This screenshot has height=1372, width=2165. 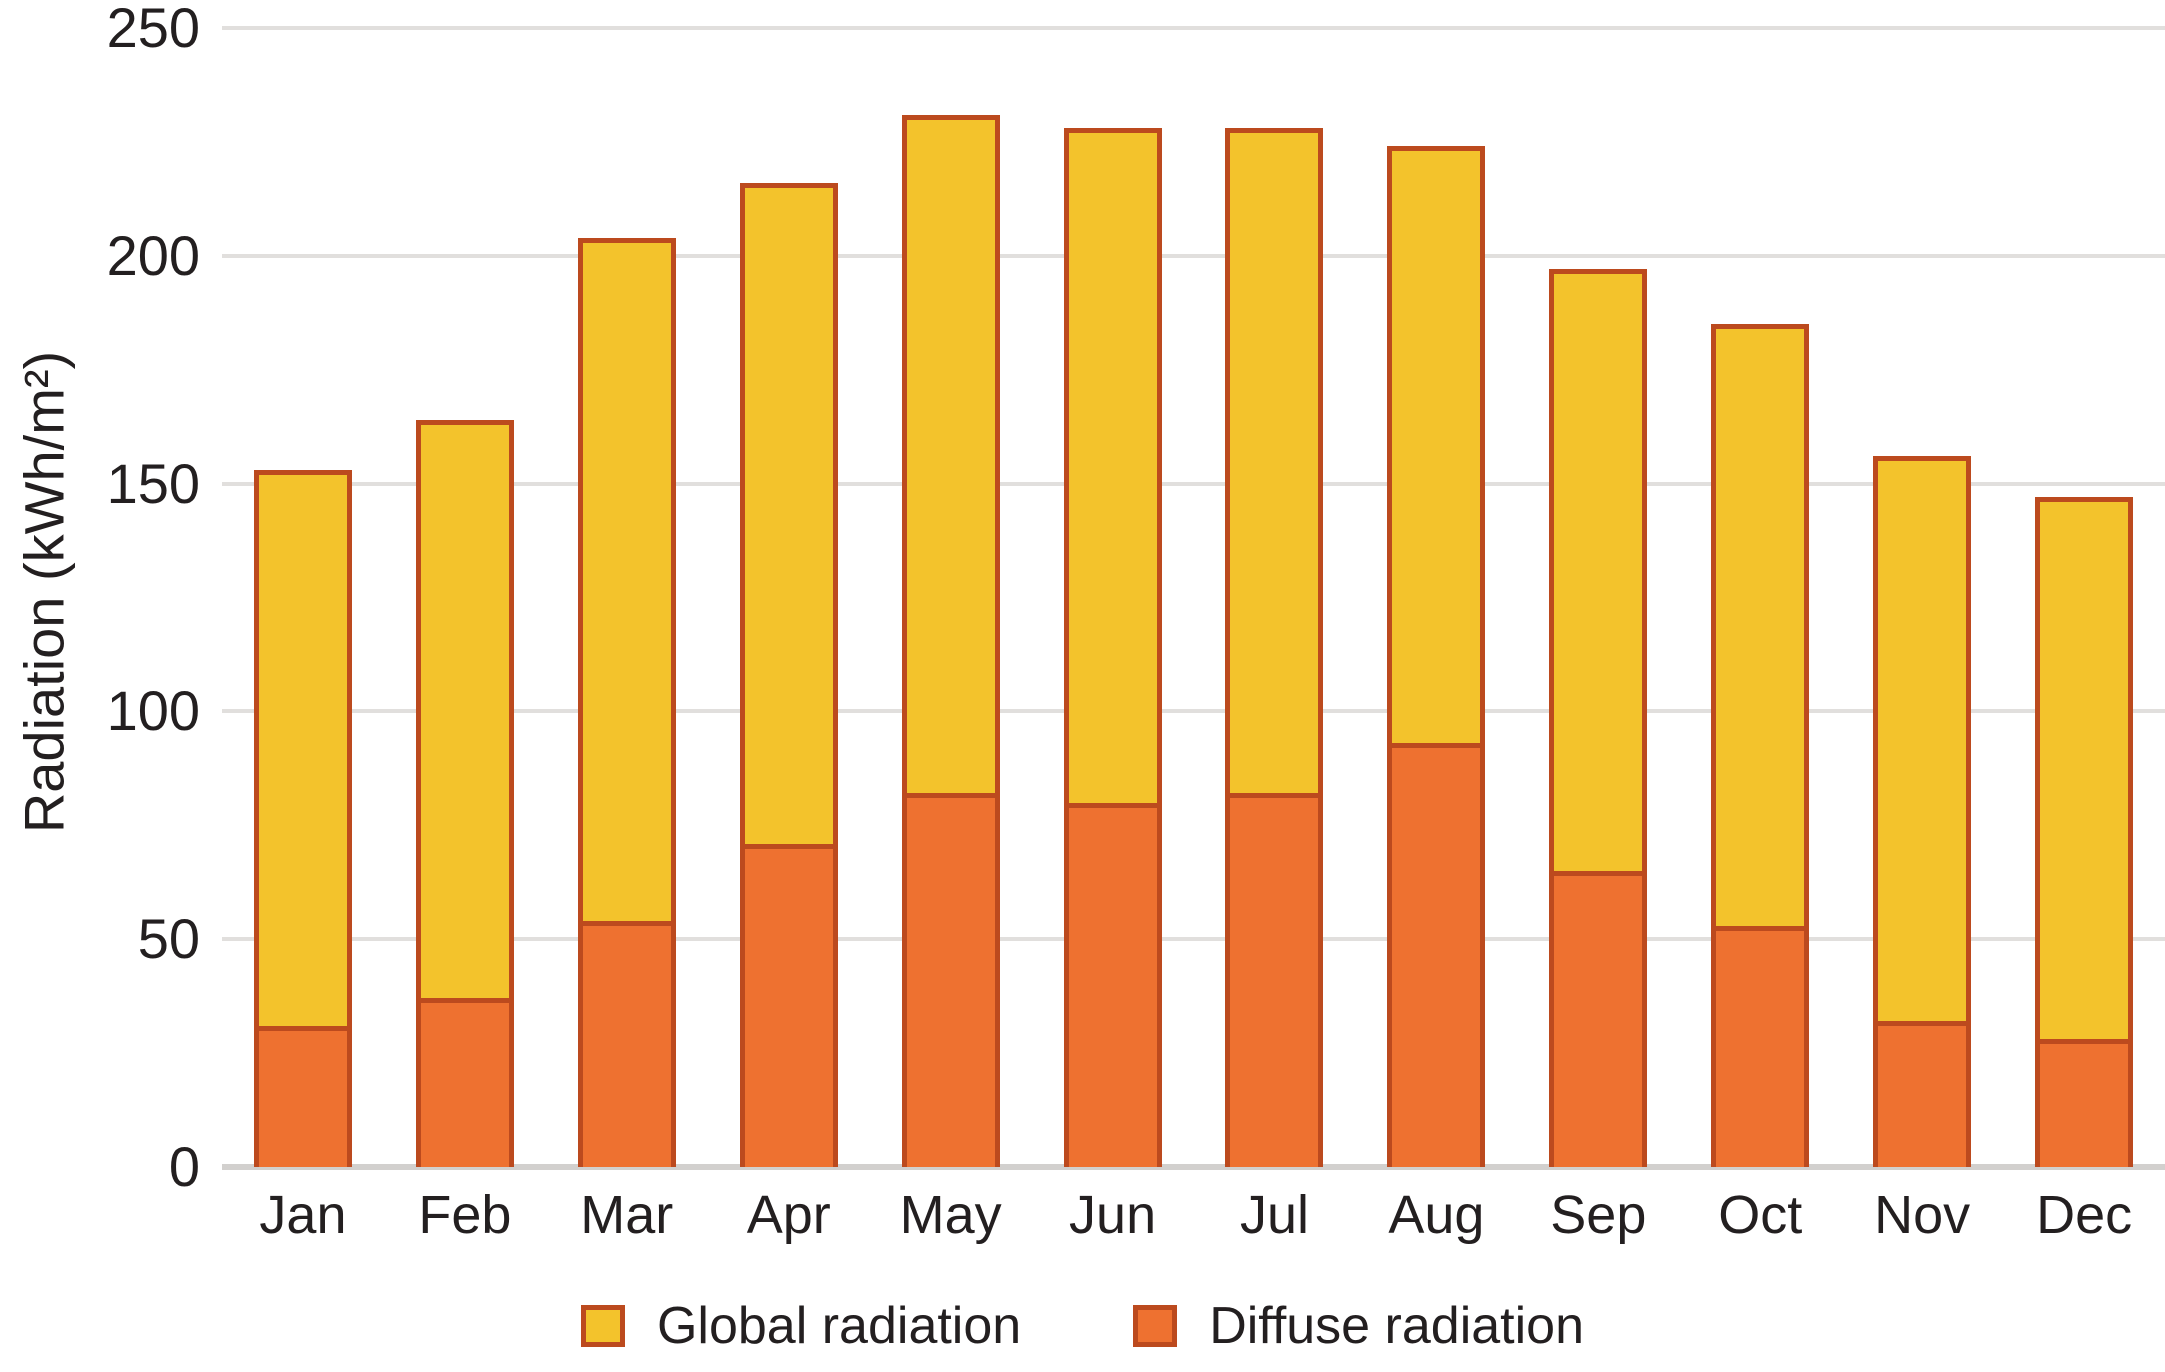 I want to click on bar-global-jun, so click(x=1112, y=647).